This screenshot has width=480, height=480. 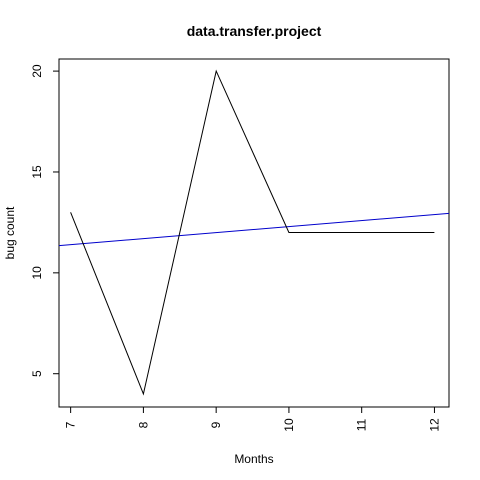 What do you see at coordinates (10, 232) in the screenshot?
I see `y-axis-label: bug count` at bounding box center [10, 232].